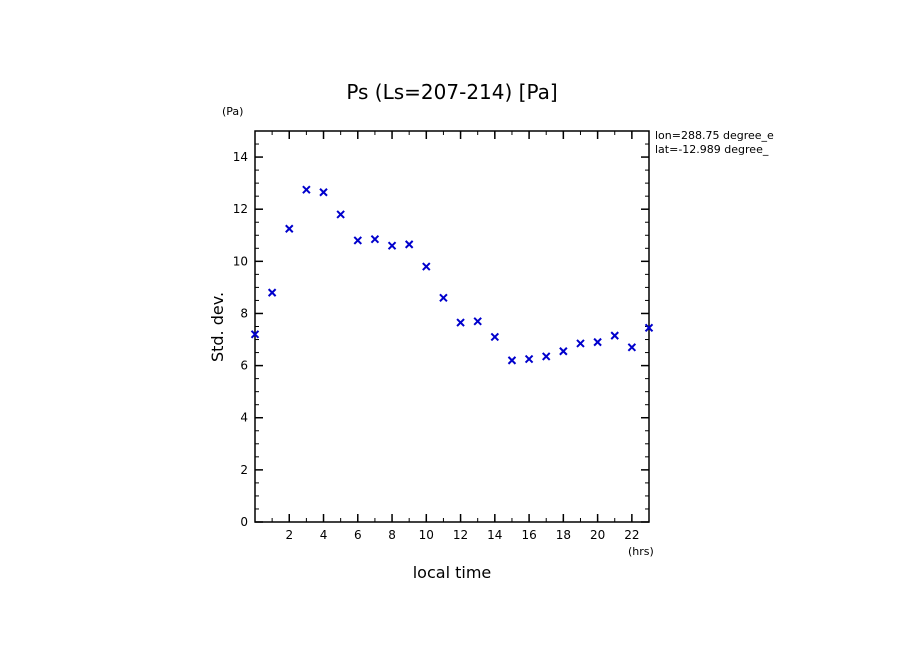  I want to click on x-tick-label: 20, so click(597, 535).